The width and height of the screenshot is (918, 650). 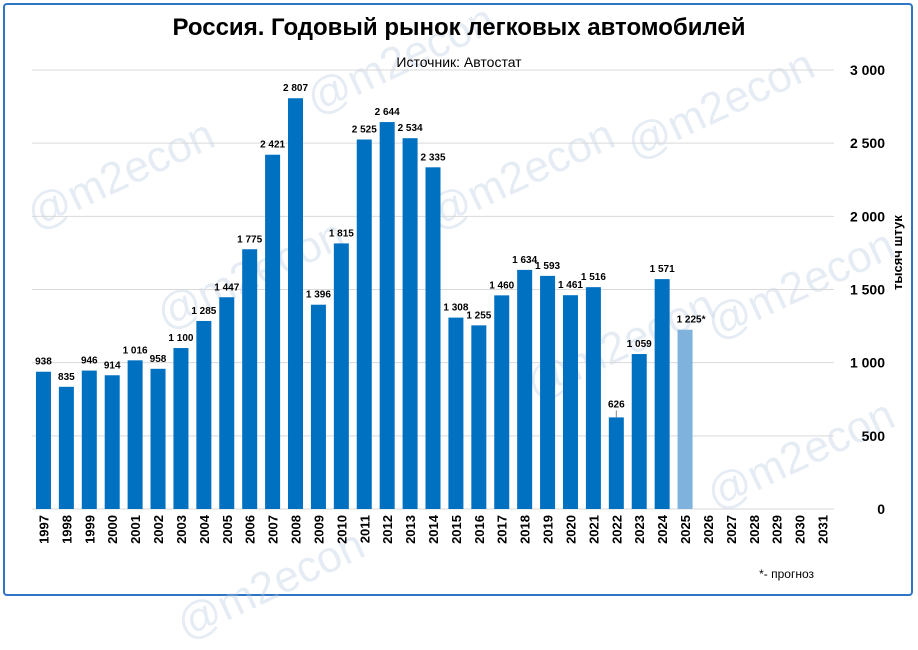 What do you see at coordinates (616, 529) in the screenshot?
I see `x-tick-label: 2022` at bounding box center [616, 529].